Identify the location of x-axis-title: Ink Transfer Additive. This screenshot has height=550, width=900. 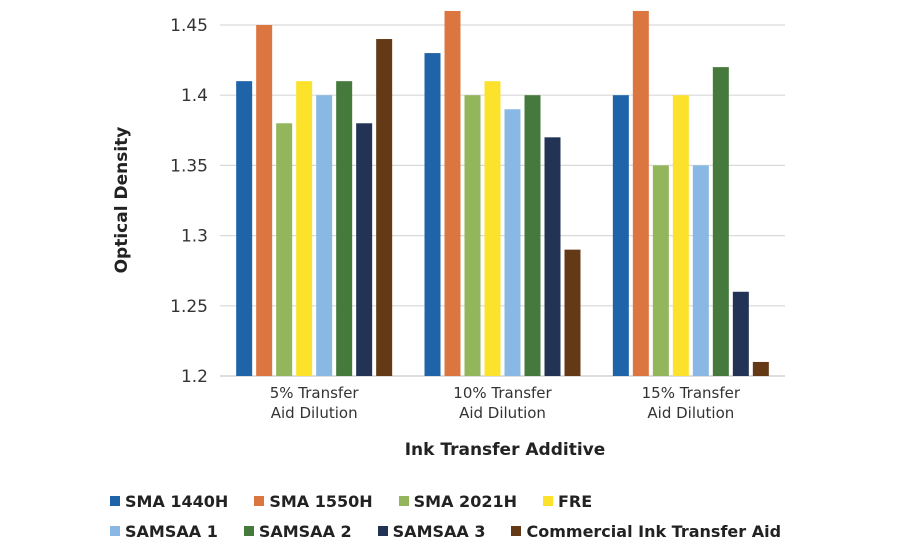
(505, 450).